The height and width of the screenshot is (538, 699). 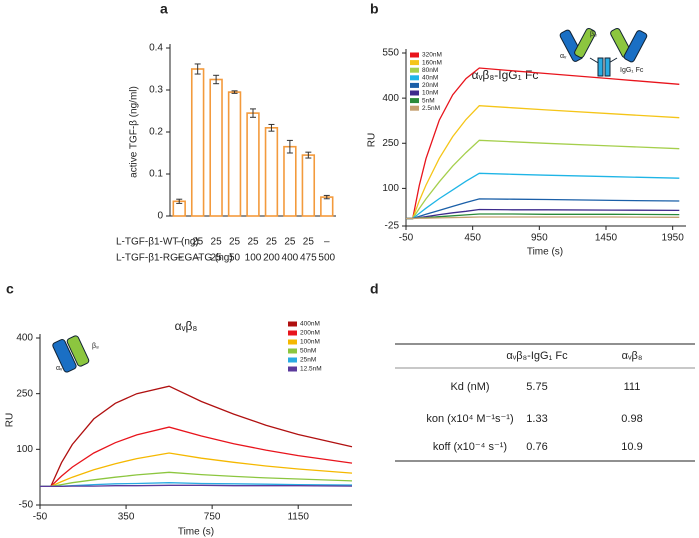 I want to click on y-tick-label: 0.2, so click(x=156, y=132).